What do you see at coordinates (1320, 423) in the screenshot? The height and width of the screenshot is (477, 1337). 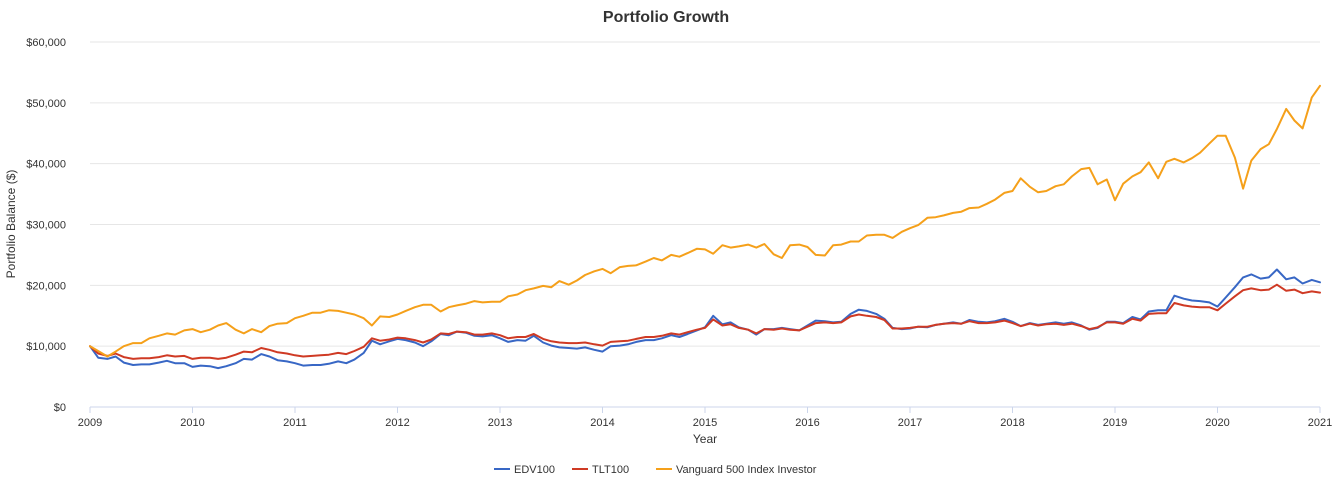 I see `x-tick-label: 2021` at bounding box center [1320, 423].